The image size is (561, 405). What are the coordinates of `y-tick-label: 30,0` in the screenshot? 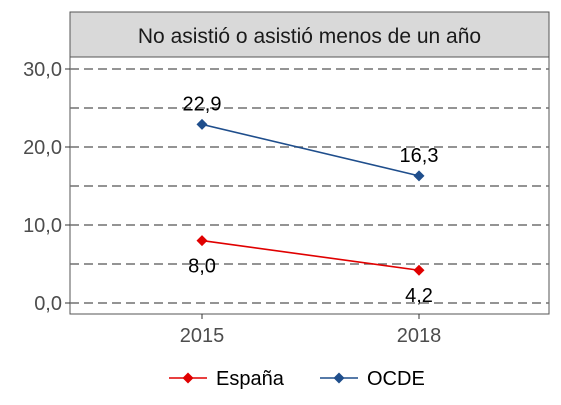 It's located at (42, 70).